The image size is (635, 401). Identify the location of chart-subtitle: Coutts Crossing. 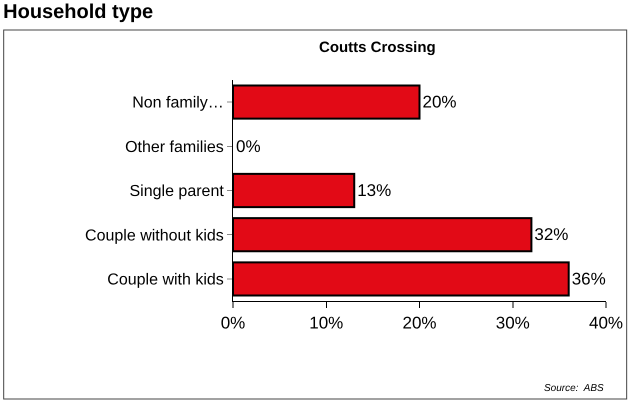
(377, 47).